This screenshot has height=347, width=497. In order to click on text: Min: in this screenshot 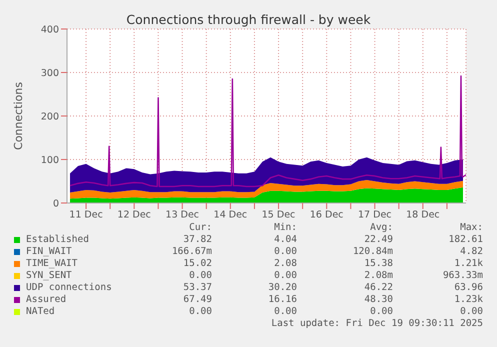, I will do `click(285, 227)`.